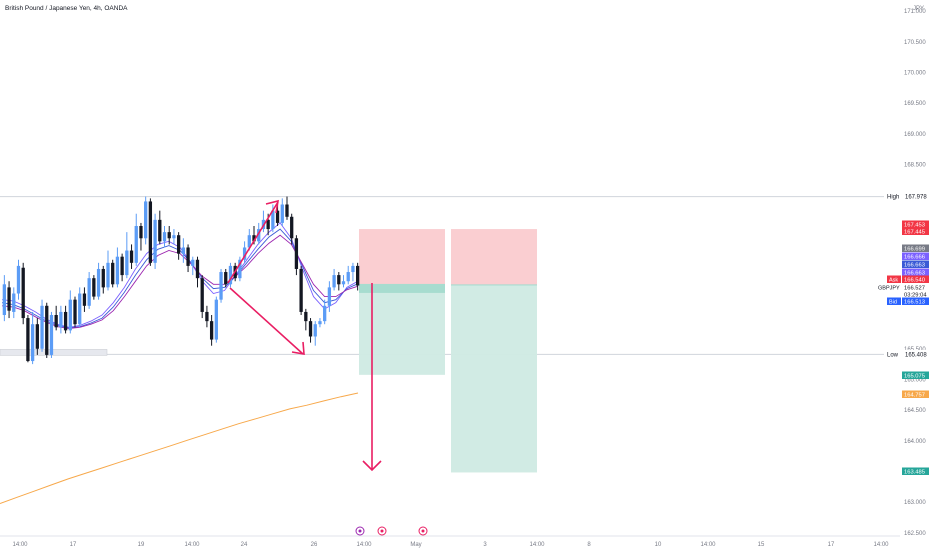  Describe the element at coordinates (181, 280) in the screenshot. I see `candles` at that location.